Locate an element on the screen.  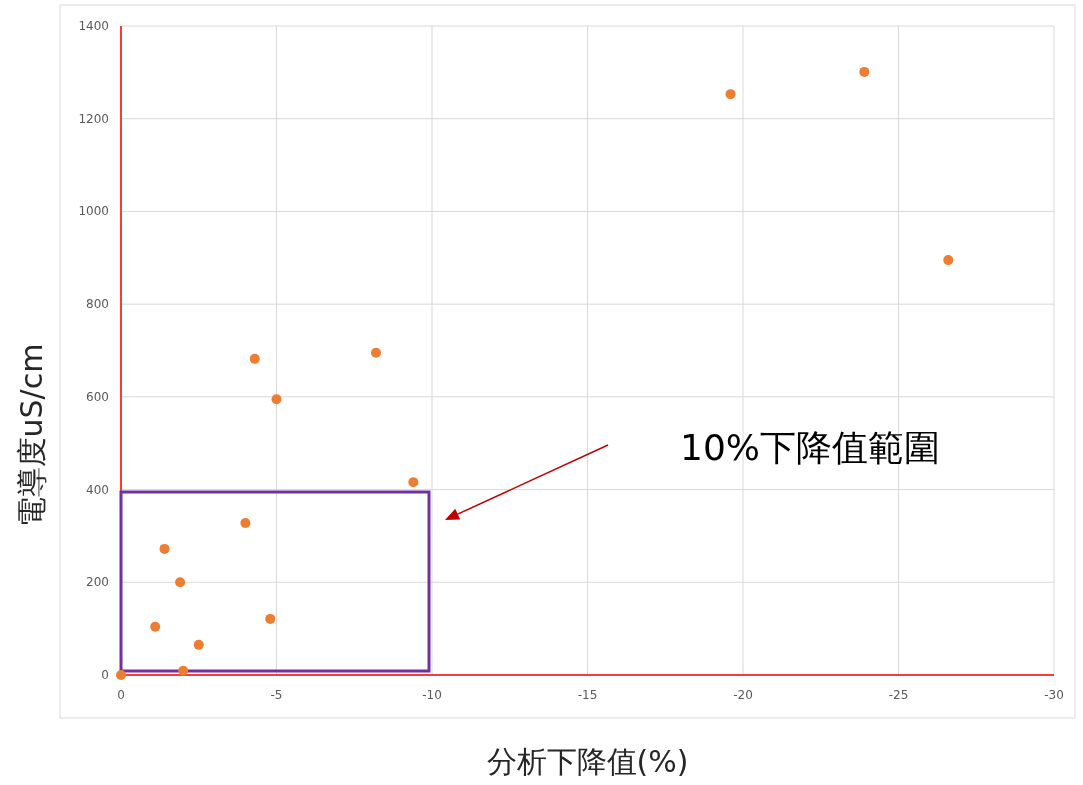
x-tick-label: 0 is located at coordinates (121, 695).